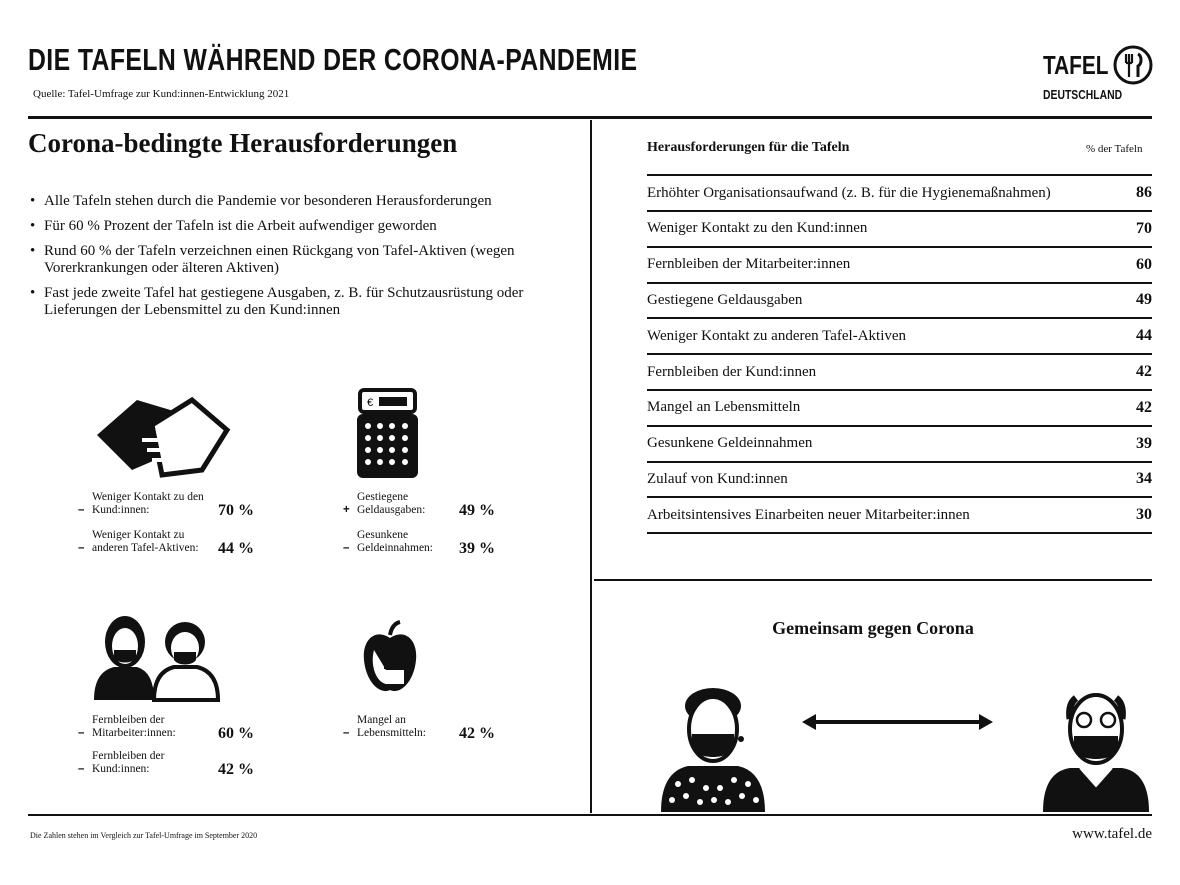 The height and width of the screenshot is (885, 1180). I want to click on masked-people-icon, so click(157, 659).